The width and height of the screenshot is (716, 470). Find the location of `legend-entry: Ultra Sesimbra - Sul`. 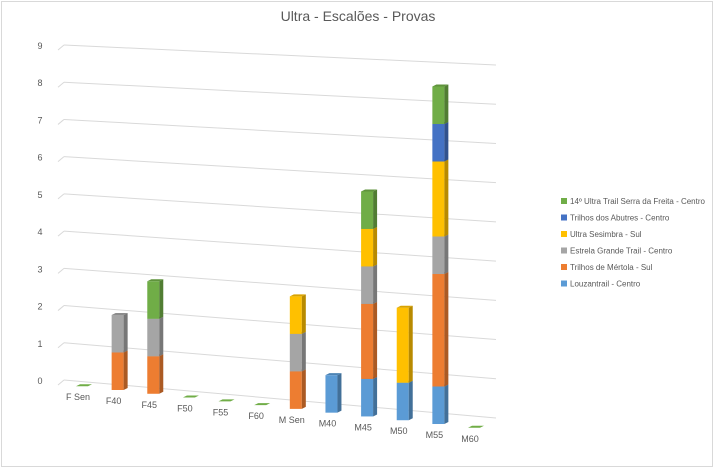

legend-entry: Ultra Sesimbra - Sul is located at coordinates (601, 234).